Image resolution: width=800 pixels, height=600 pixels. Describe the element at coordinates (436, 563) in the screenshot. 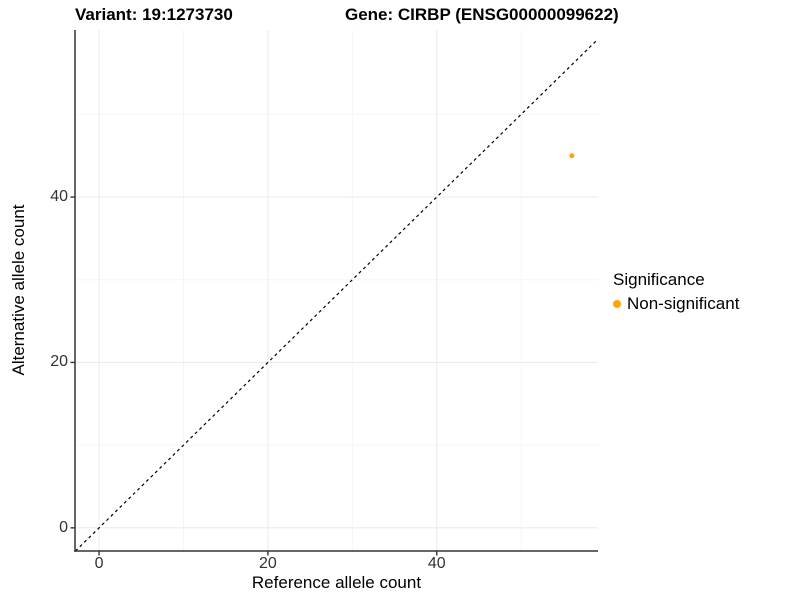

I see `x-tick-label: 40` at that location.